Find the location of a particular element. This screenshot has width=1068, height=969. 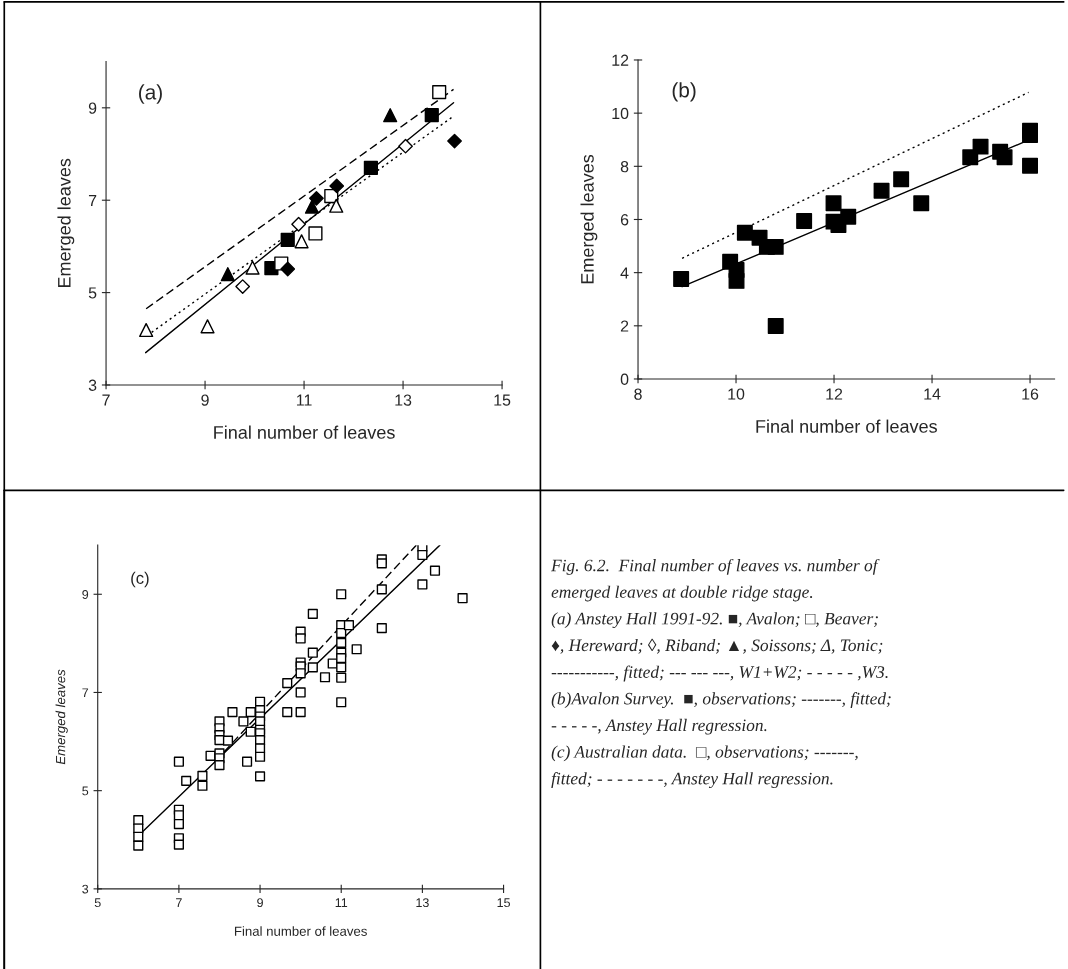

text: (c) Australian data. □, observations; -------, is located at coordinates (704, 753).